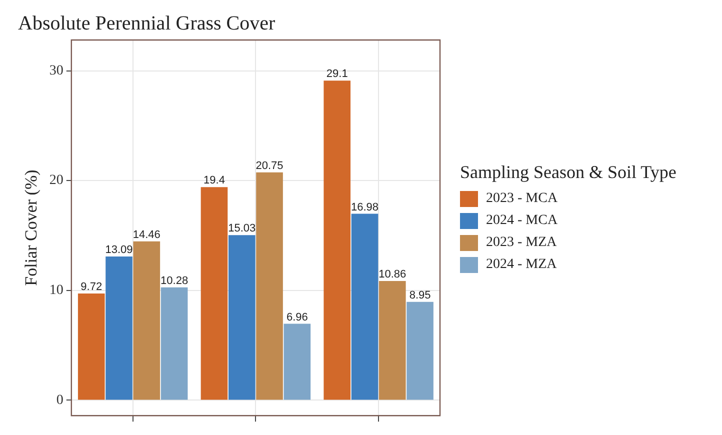 The height and width of the screenshot is (435, 722). I want to click on legend-title: Sampling Season & Soil Type, so click(569, 172).